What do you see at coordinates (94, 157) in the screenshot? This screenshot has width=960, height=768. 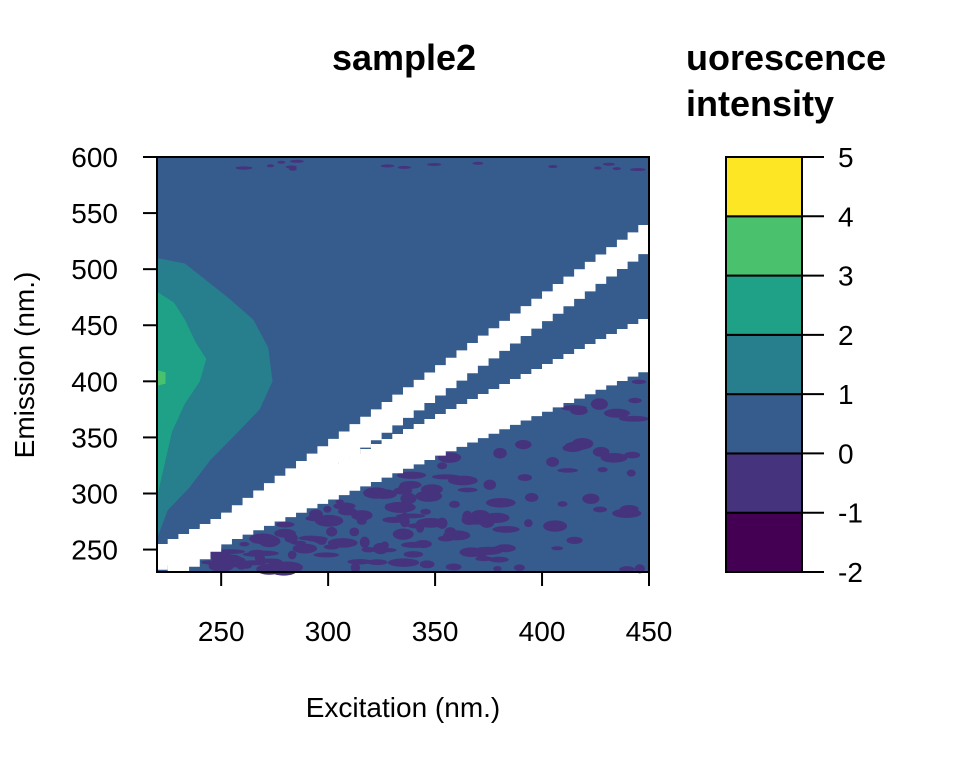 I see `y-tick-label: 600` at bounding box center [94, 157].